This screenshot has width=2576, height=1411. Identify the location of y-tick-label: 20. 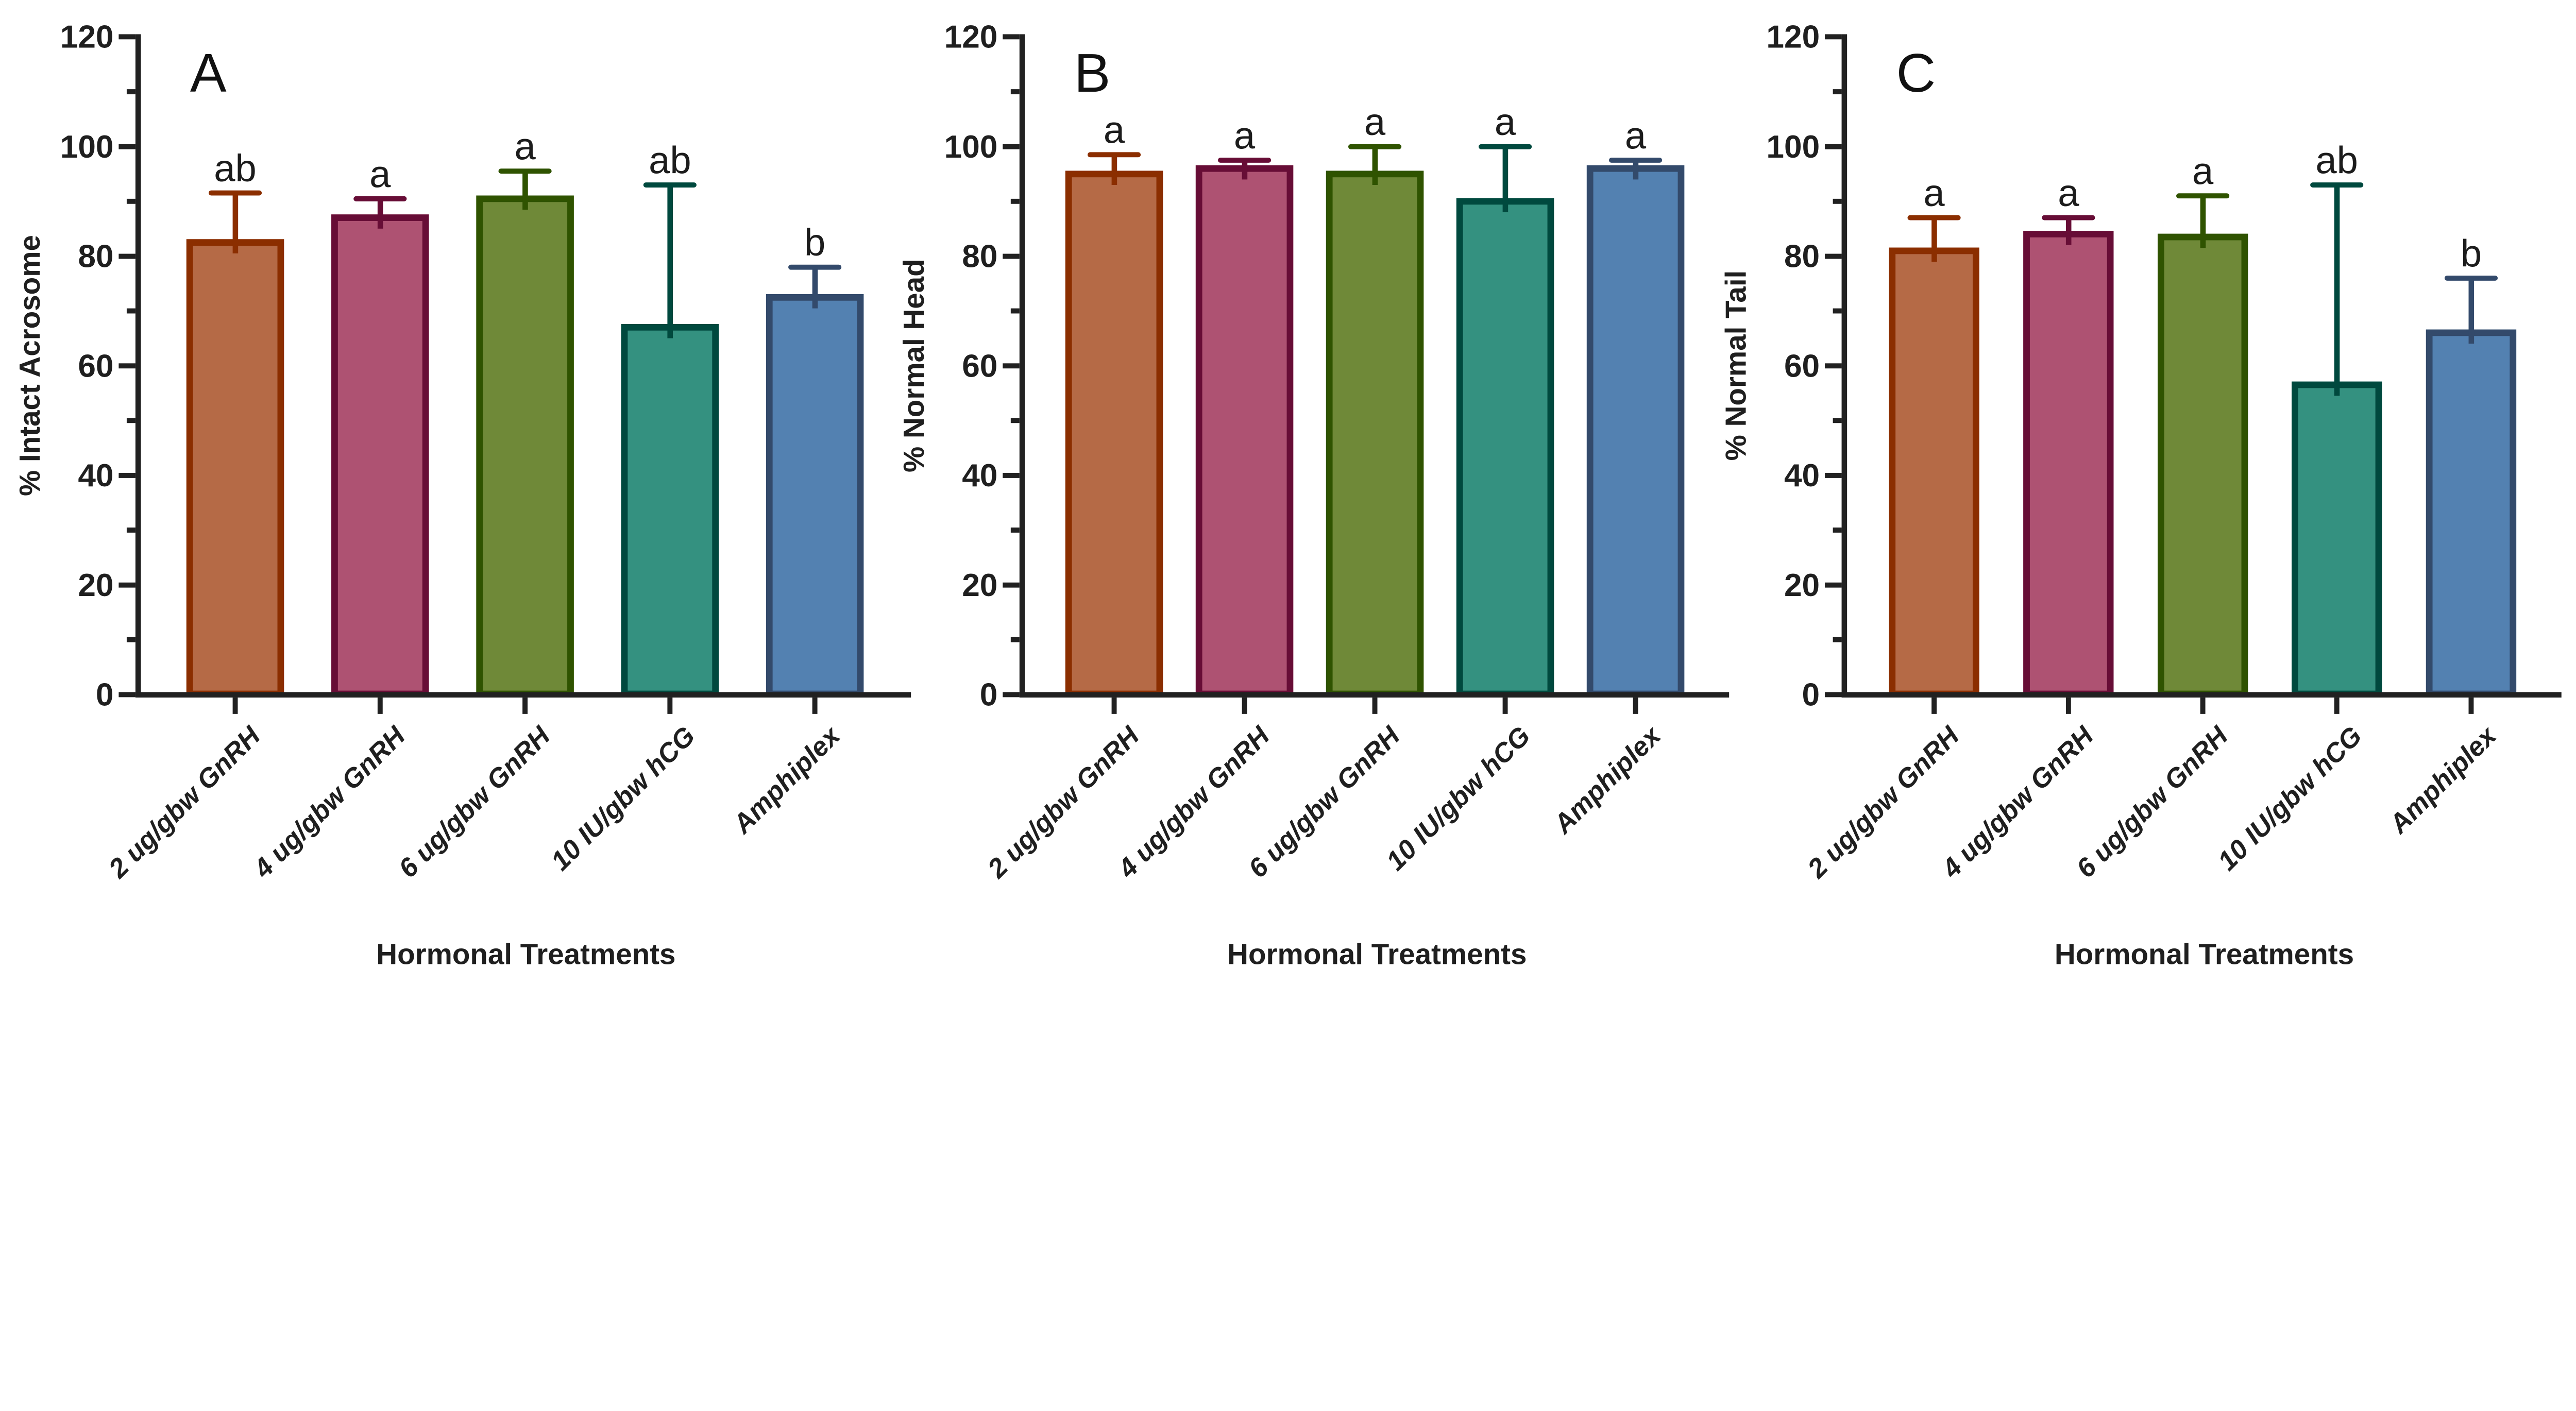
(980, 585).